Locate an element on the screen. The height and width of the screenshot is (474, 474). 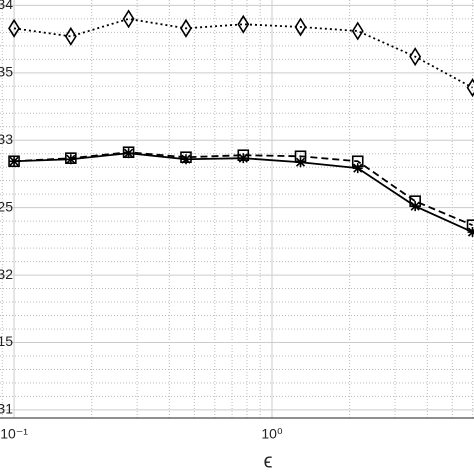
y-tick-label: 0.31 is located at coordinates (6, 409).